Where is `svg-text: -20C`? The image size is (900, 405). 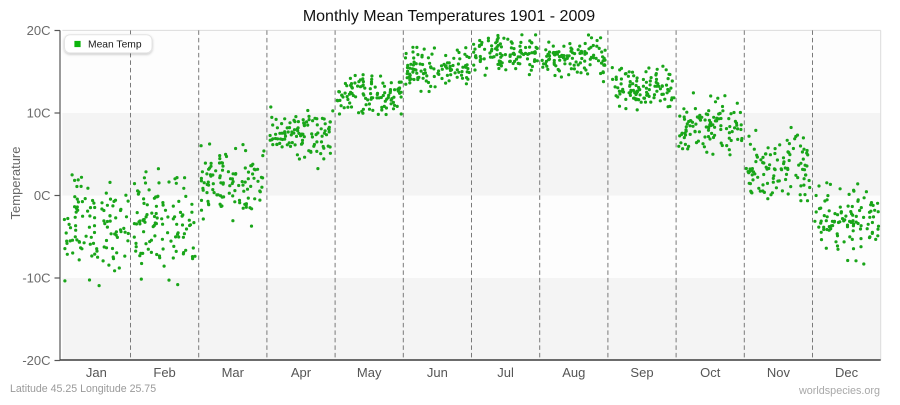 svg-text: -20C is located at coordinates (36, 360).